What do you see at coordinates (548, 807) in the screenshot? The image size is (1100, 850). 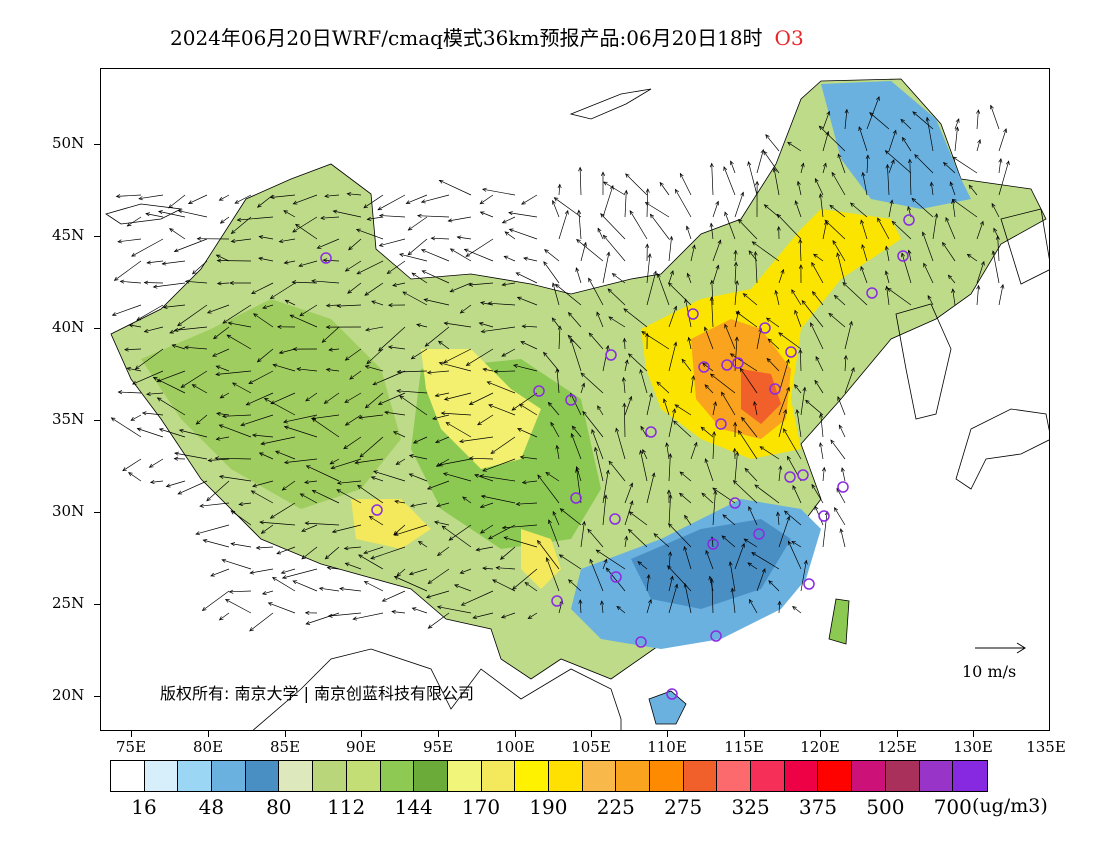 I see `colorbar-label: 190` at bounding box center [548, 807].